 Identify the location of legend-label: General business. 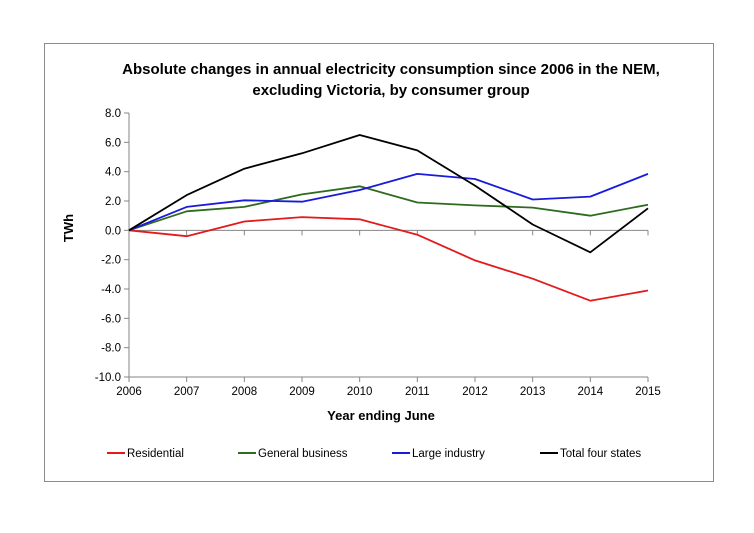
(303, 454).